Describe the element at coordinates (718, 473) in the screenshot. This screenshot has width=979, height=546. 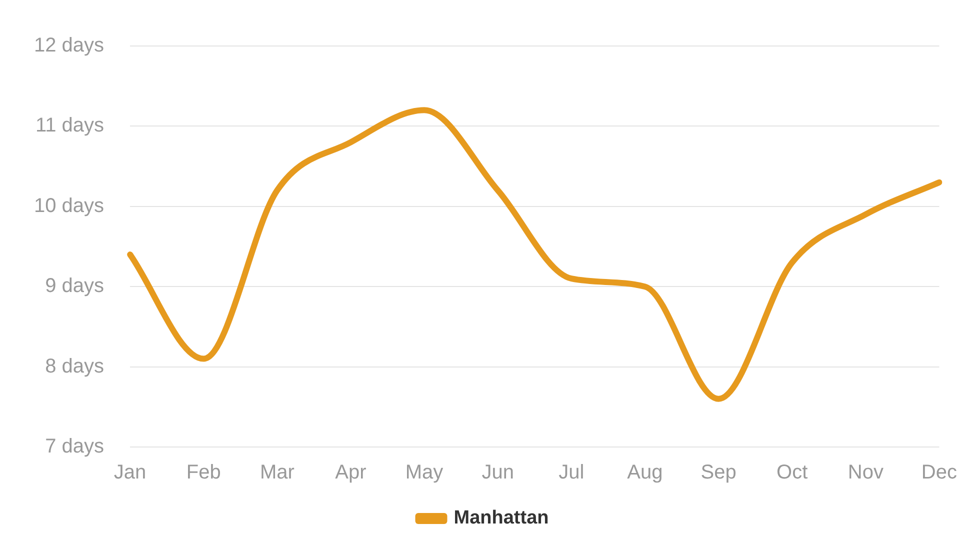
I see `x-tick-label: Sep` at that location.